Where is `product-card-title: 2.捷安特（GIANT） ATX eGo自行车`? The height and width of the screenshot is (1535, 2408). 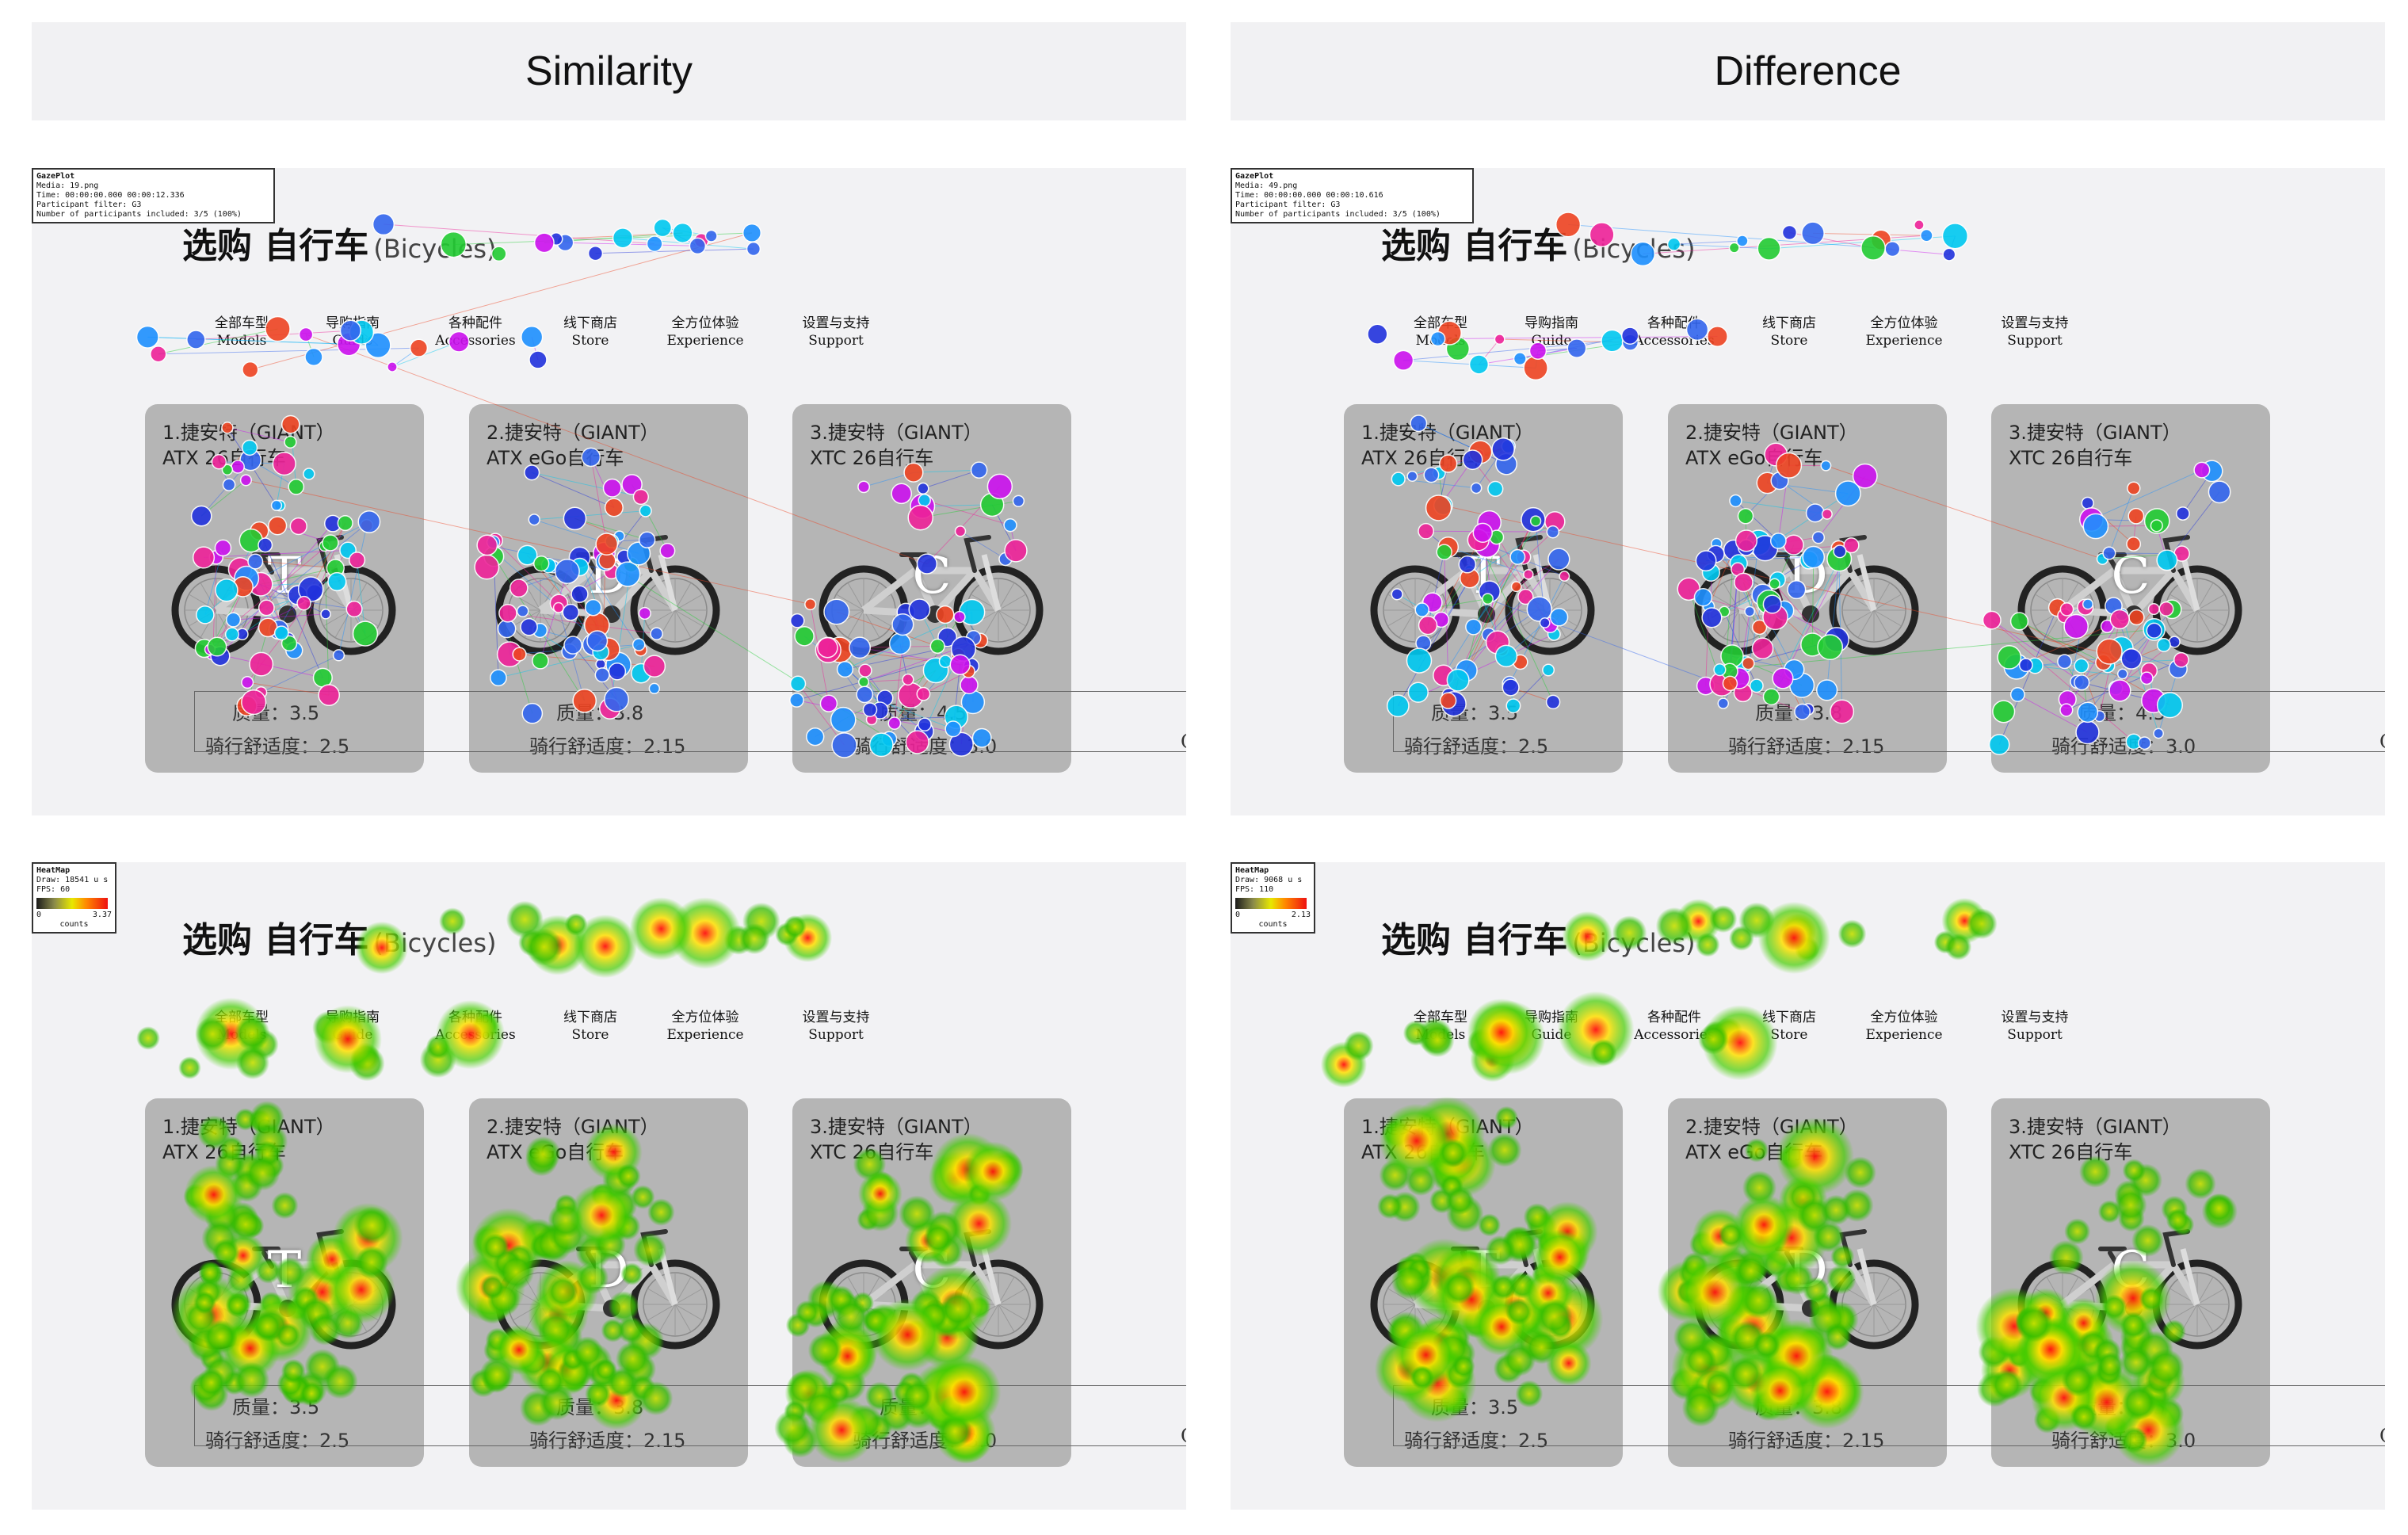
product-card-title: 2.捷安特（GIANT） ATX eGo自行车 is located at coordinates (573, 445).